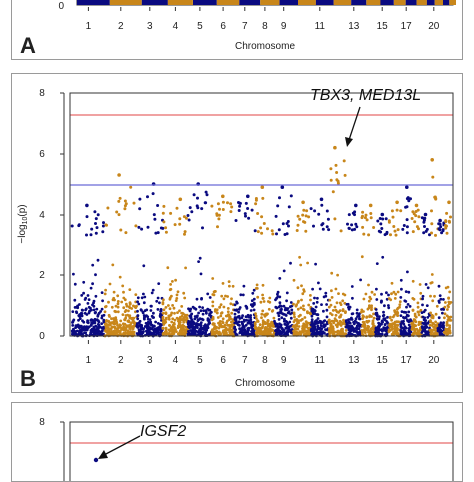  Describe the element at coordinates (284, 26) in the screenshot. I see `a-x-tick-label-9: 9` at that location.